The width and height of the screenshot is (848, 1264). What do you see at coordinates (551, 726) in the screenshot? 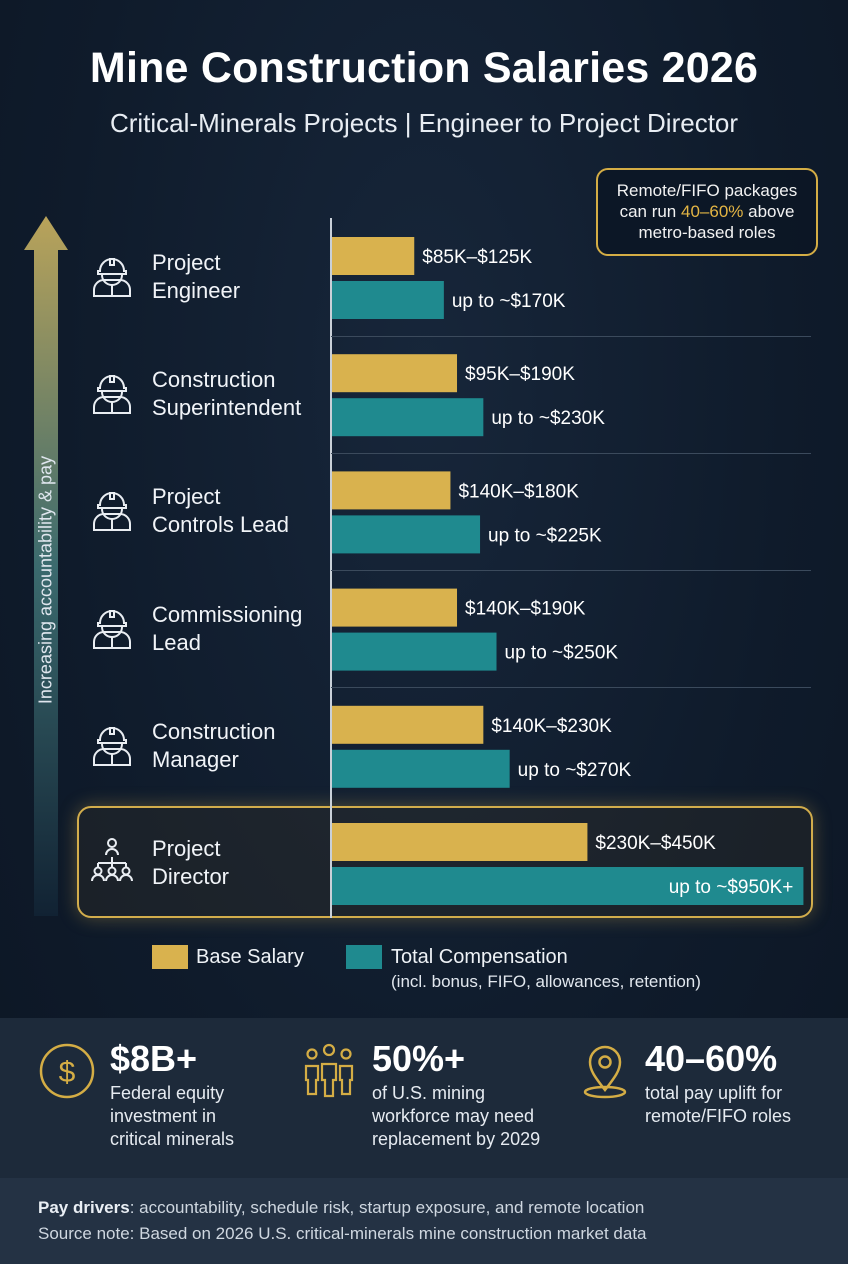
I see `base-salary-label: $140K–$230K` at bounding box center [551, 726].